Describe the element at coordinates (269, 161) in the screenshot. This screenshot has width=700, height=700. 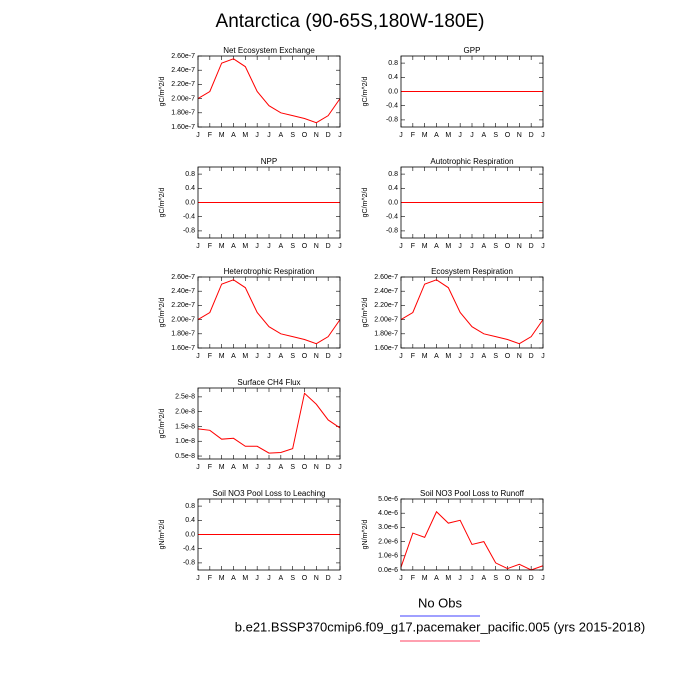
I see `panel-title: NPP` at that location.